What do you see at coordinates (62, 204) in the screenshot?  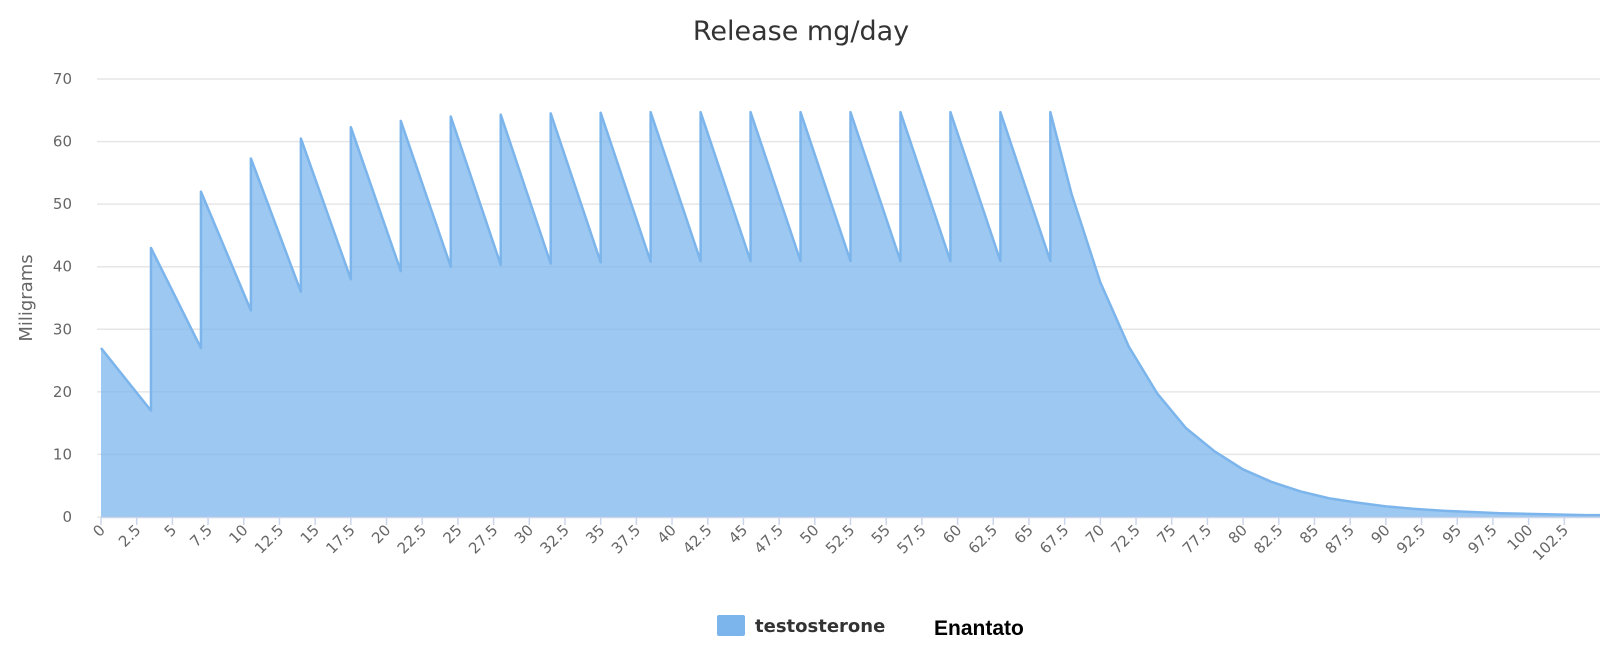 I see `y-tick-label: 50` at bounding box center [62, 204].